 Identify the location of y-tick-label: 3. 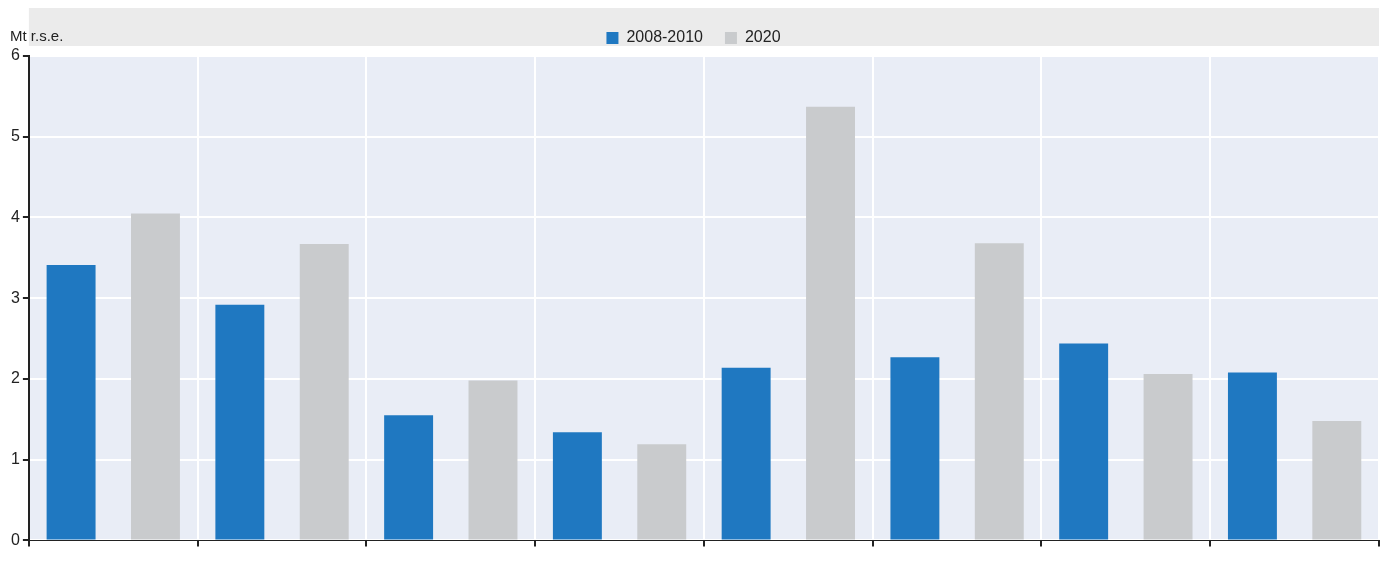
(15, 297).